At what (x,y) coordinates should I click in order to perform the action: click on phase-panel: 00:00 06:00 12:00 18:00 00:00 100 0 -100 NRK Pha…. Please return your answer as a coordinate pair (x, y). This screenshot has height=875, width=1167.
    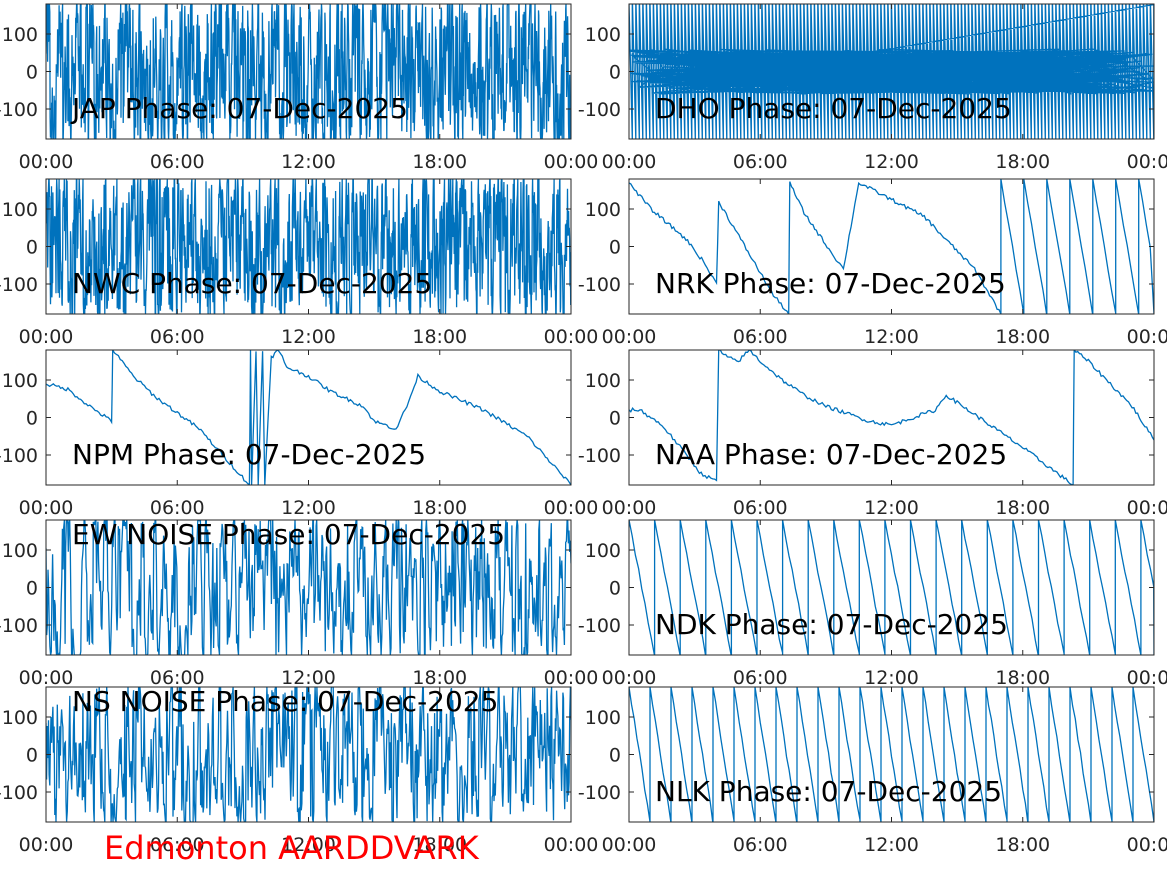
    Looking at the image, I should click on (872, 263).